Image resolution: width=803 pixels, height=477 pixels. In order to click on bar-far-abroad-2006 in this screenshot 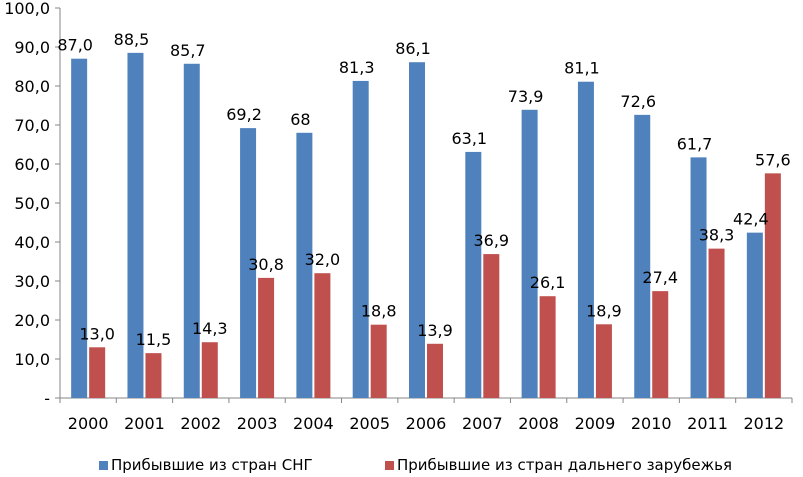, I will do `click(435, 370)`.